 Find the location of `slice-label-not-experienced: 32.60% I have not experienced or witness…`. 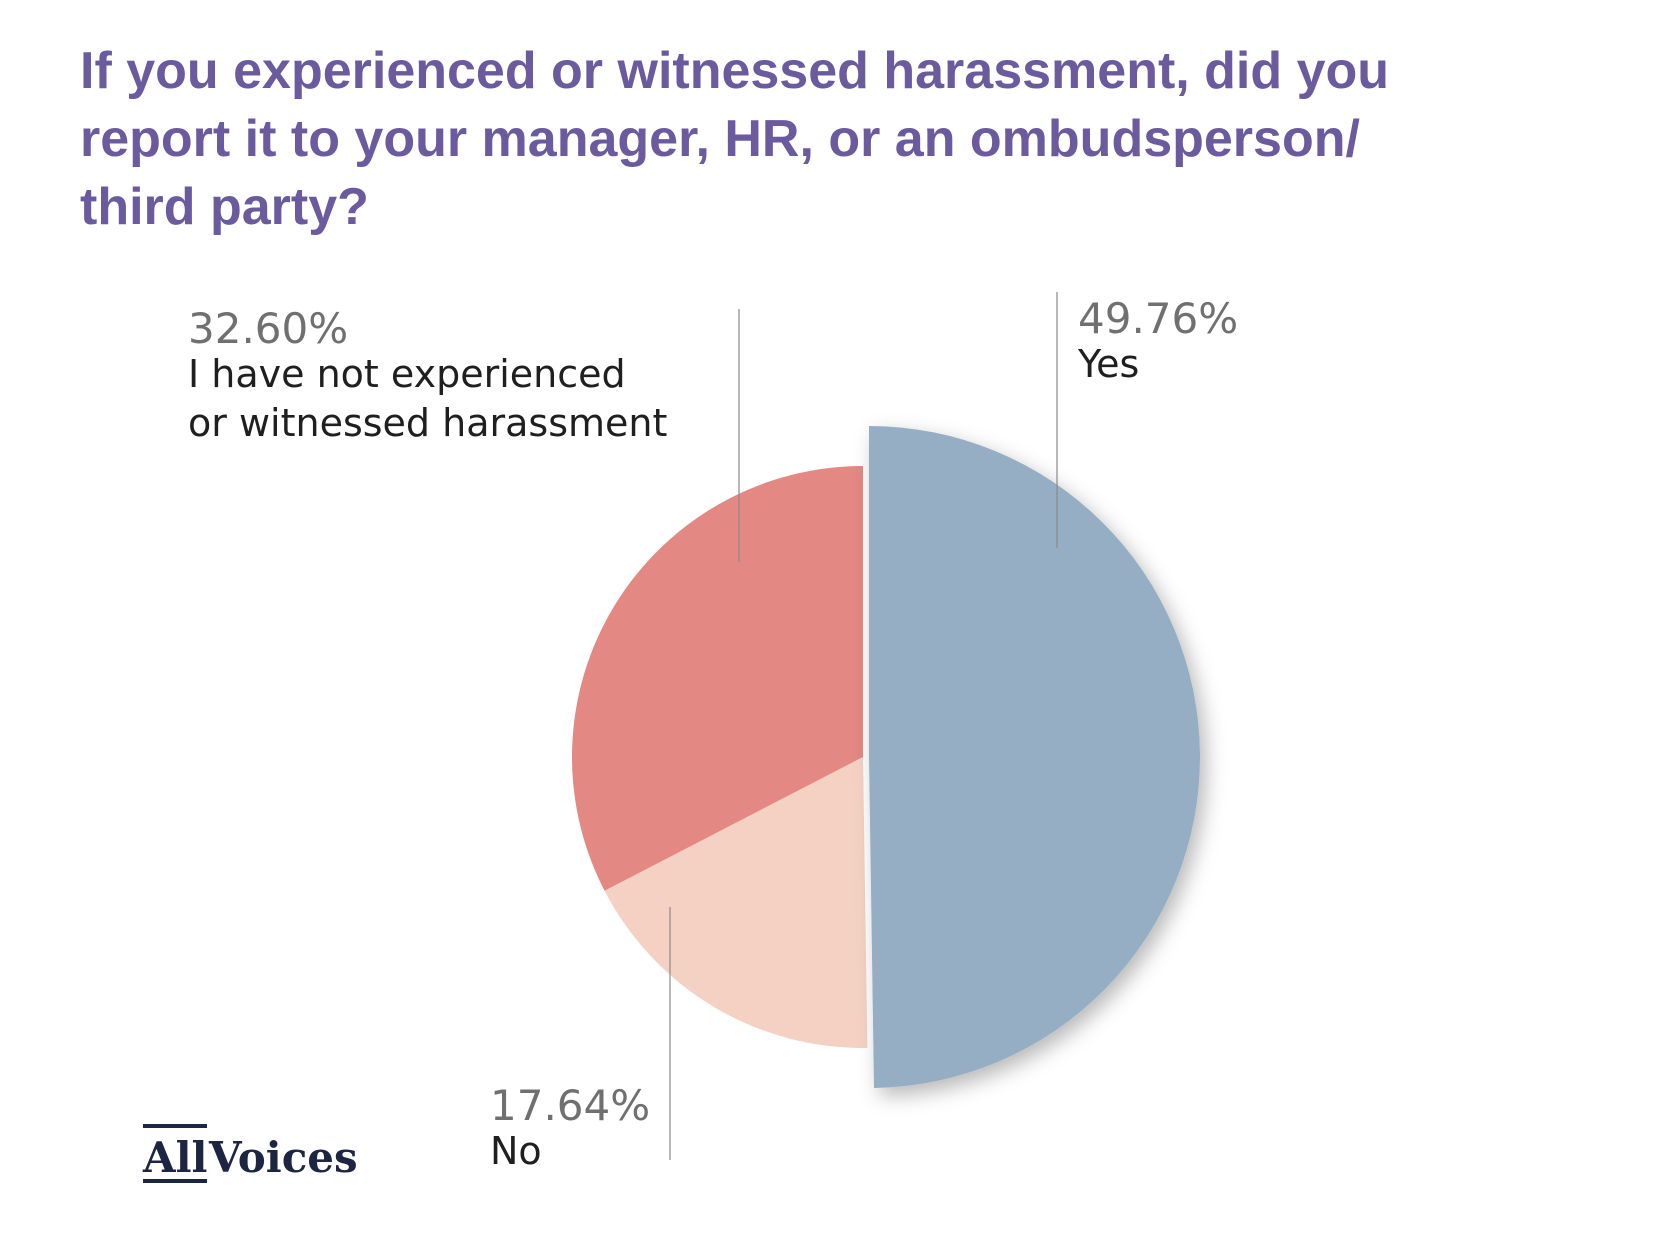

slice-label-not-experienced: 32.60% I have not experienced or witness… is located at coordinates (427, 374).